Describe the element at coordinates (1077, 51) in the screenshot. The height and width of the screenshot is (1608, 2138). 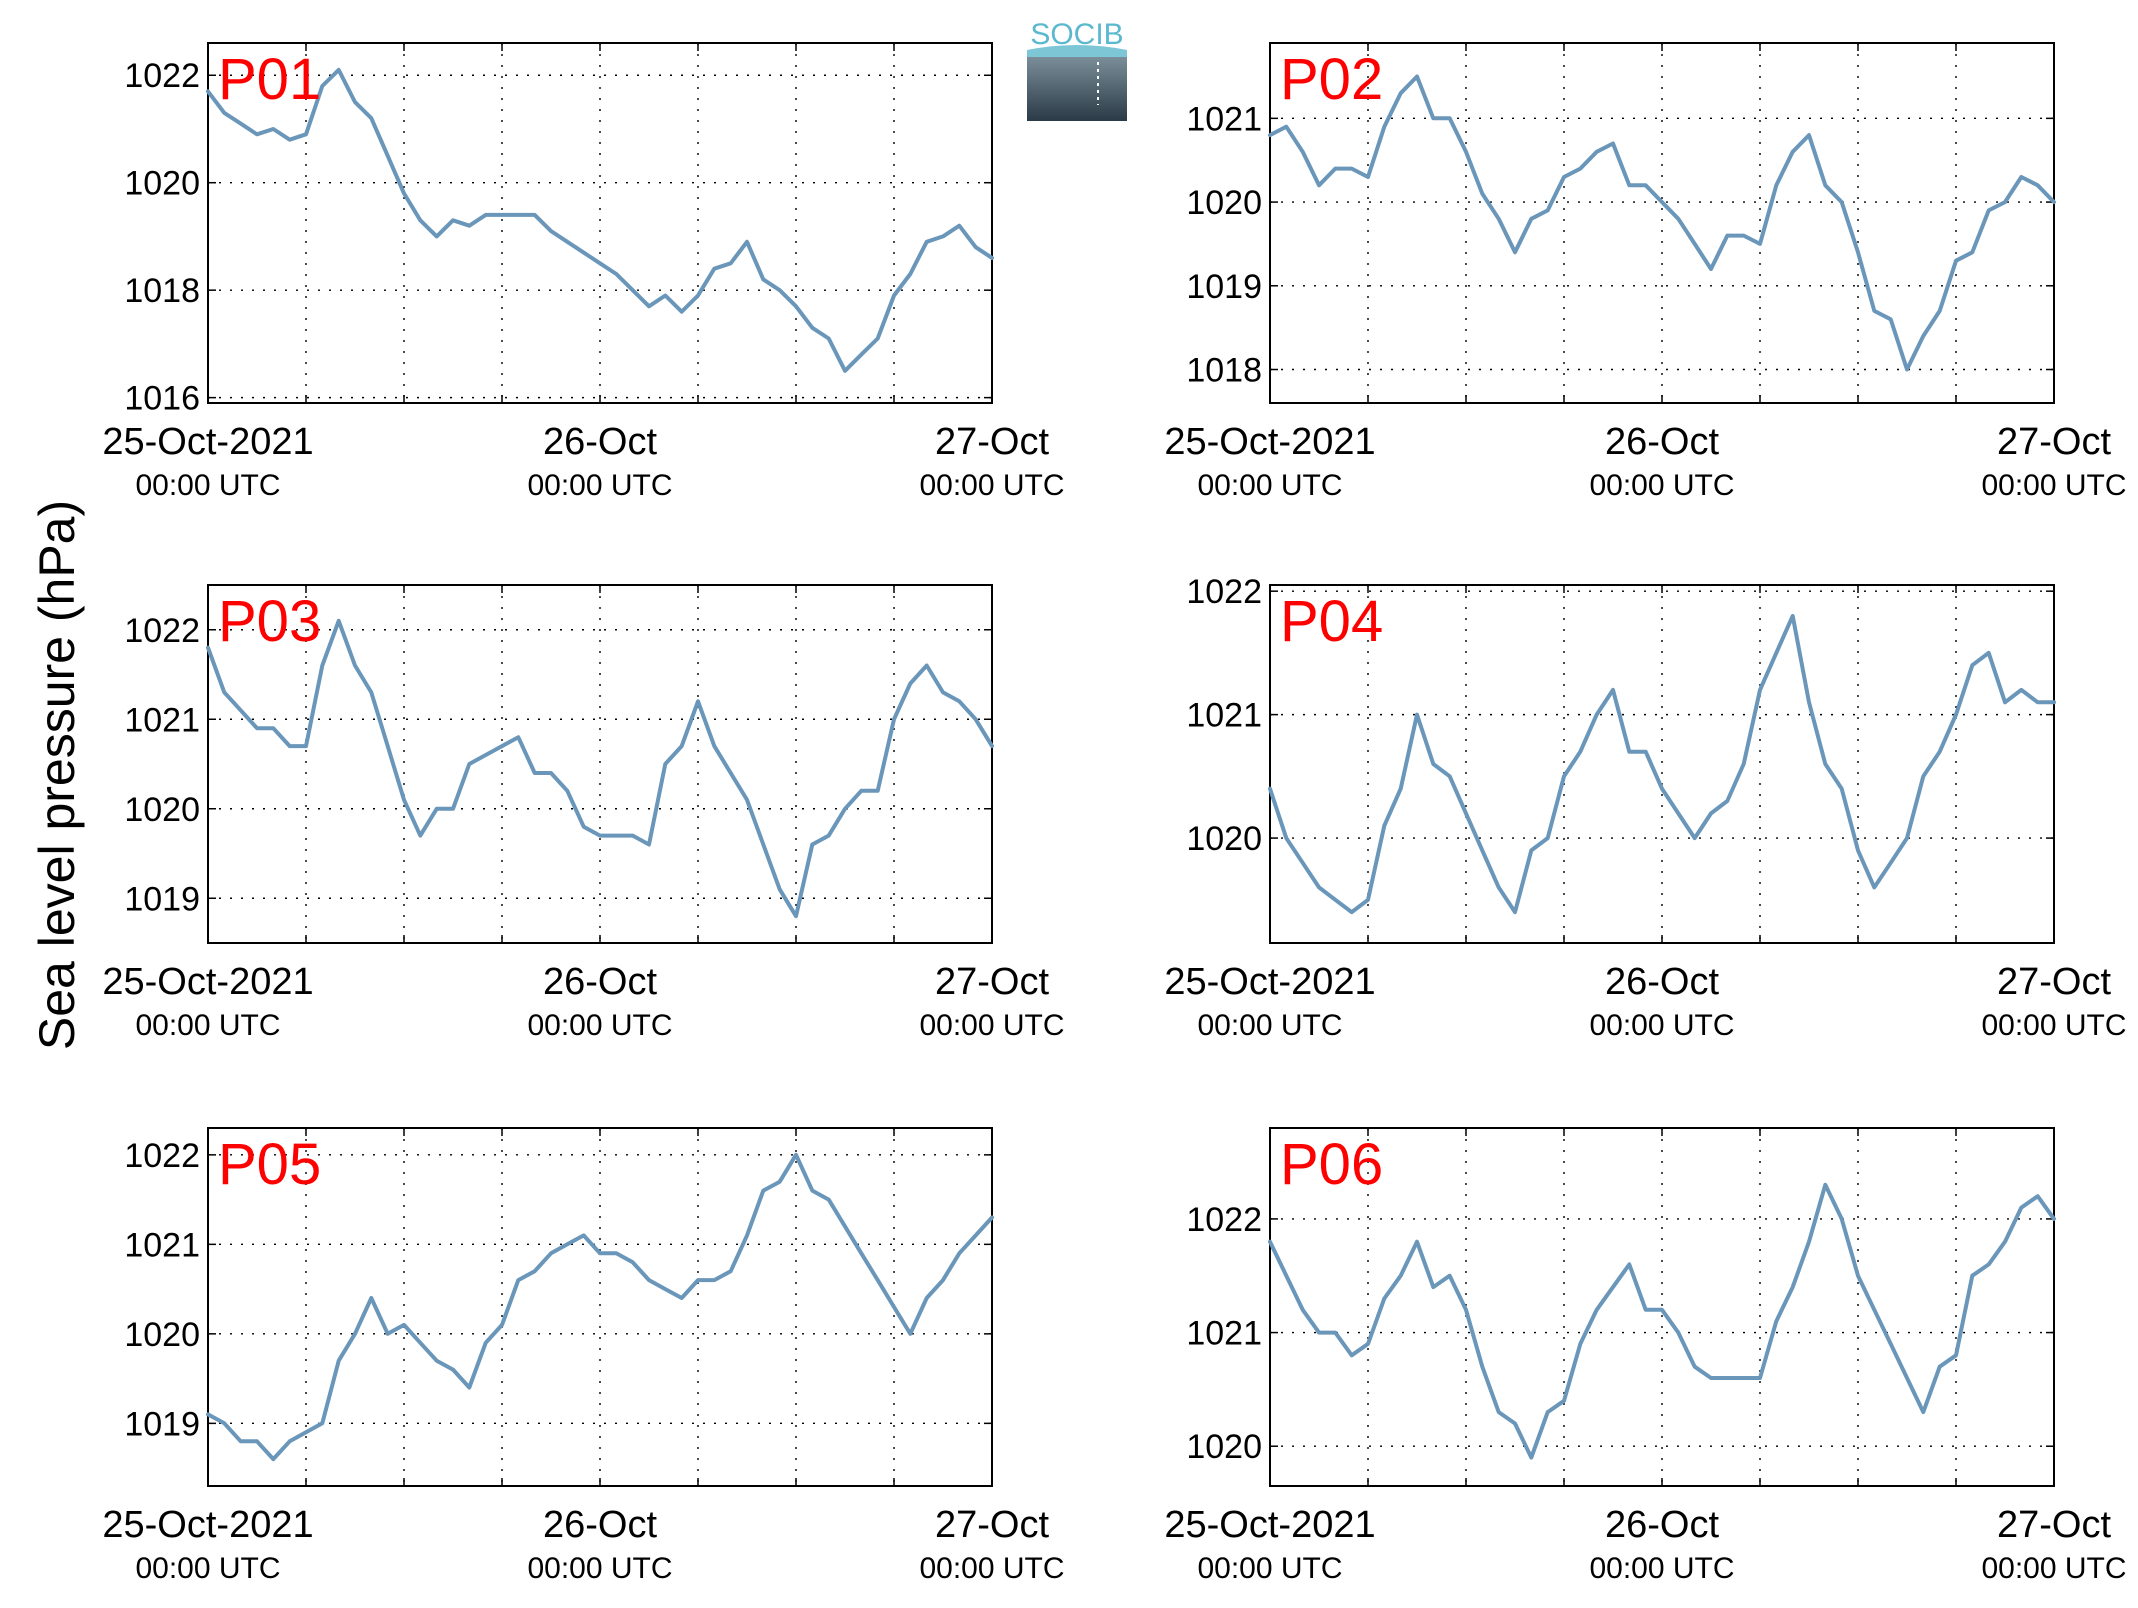
I see `logo-wave-icon` at that location.